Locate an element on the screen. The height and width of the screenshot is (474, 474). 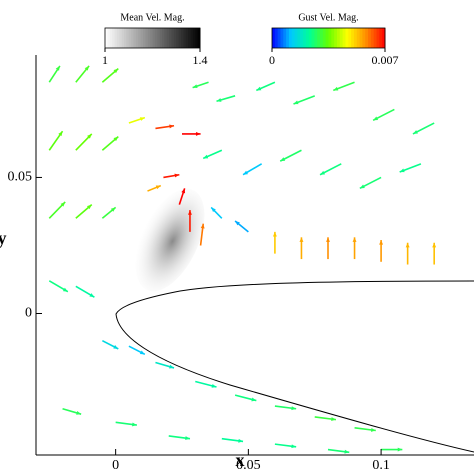
colorbar-tick-label: 0 is located at coordinates (272, 60).